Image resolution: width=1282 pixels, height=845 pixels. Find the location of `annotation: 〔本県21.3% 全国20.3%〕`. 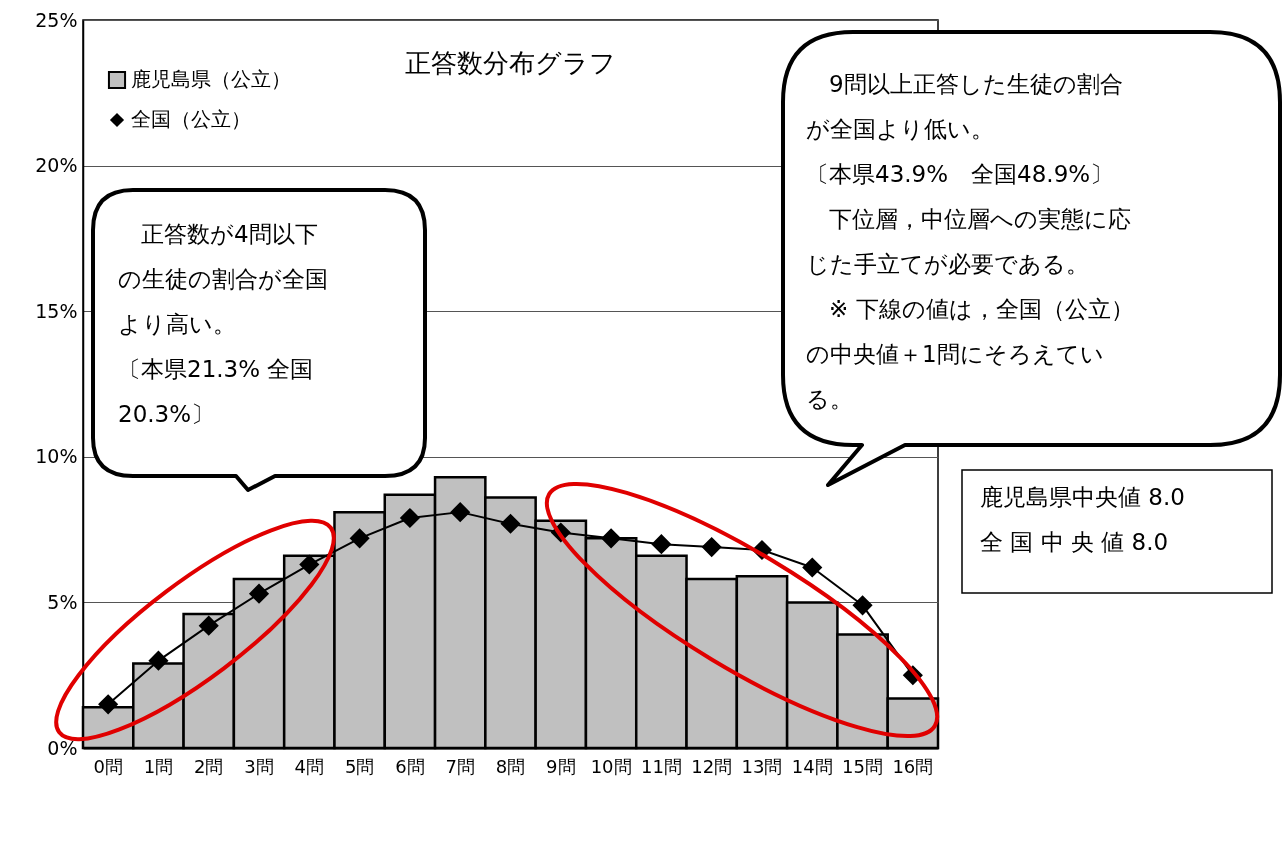

annotation: 〔本県21.3% 全国20.3%〕 is located at coordinates (216, 392).